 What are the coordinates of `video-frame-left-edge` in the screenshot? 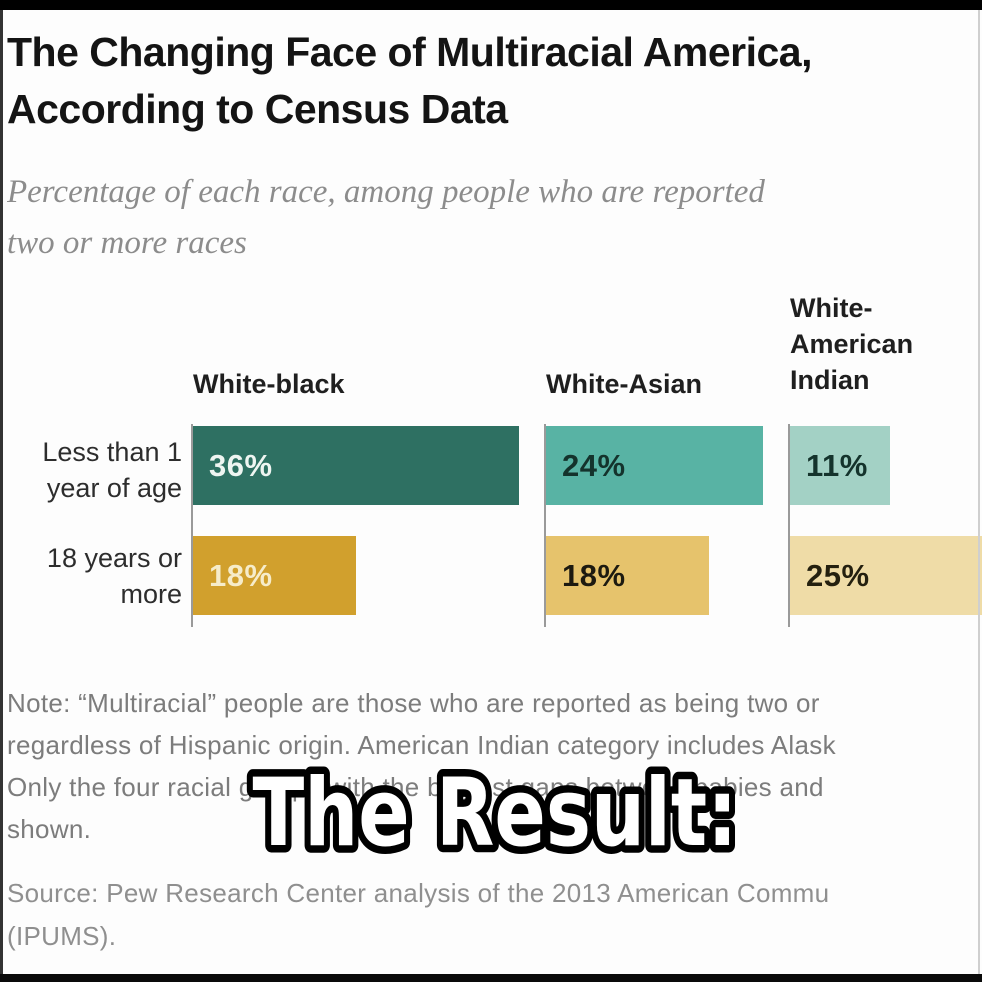 It's located at (1, 491).